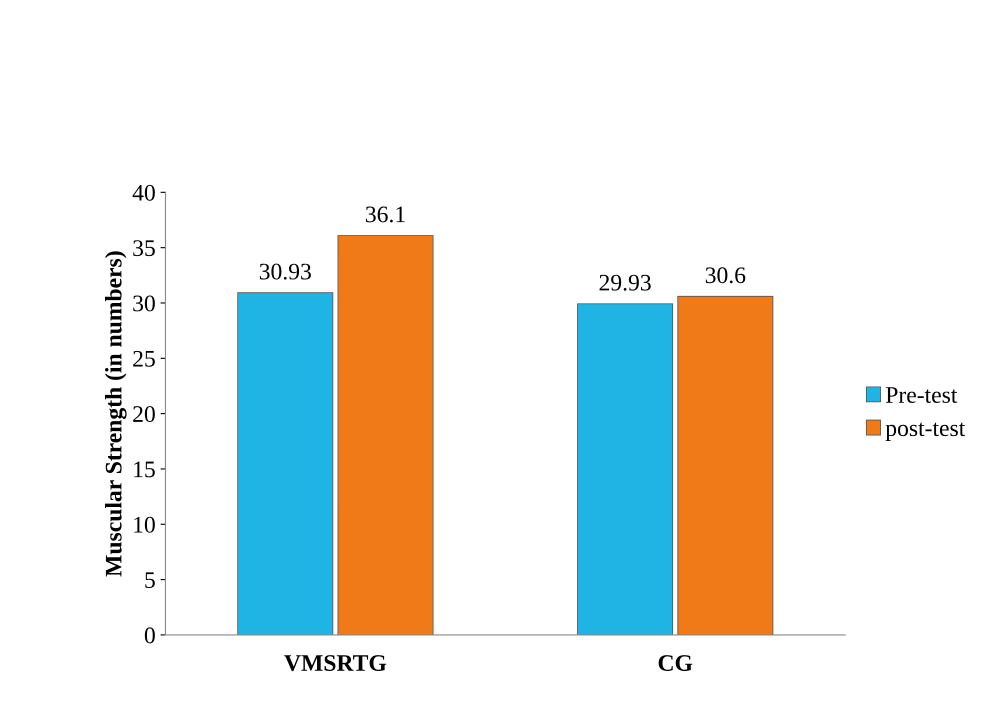 Image resolution: width=985 pixels, height=715 pixels. Describe the element at coordinates (144, 470) in the screenshot. I see `y-tick-label: 15` at that location.